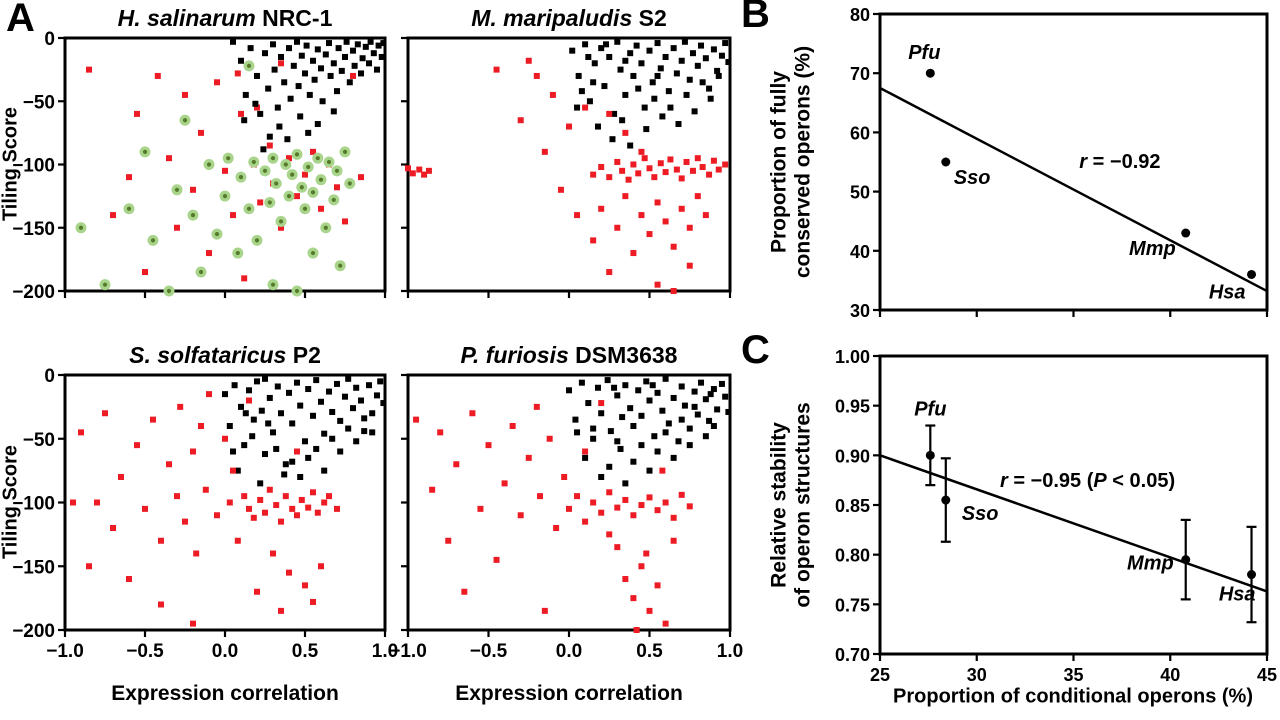 The height and width of the screenshot is (720, 1280). Describe the element at coordinates (860, 193) in the screenshot. I see `y-tick-label: 50` at that location.